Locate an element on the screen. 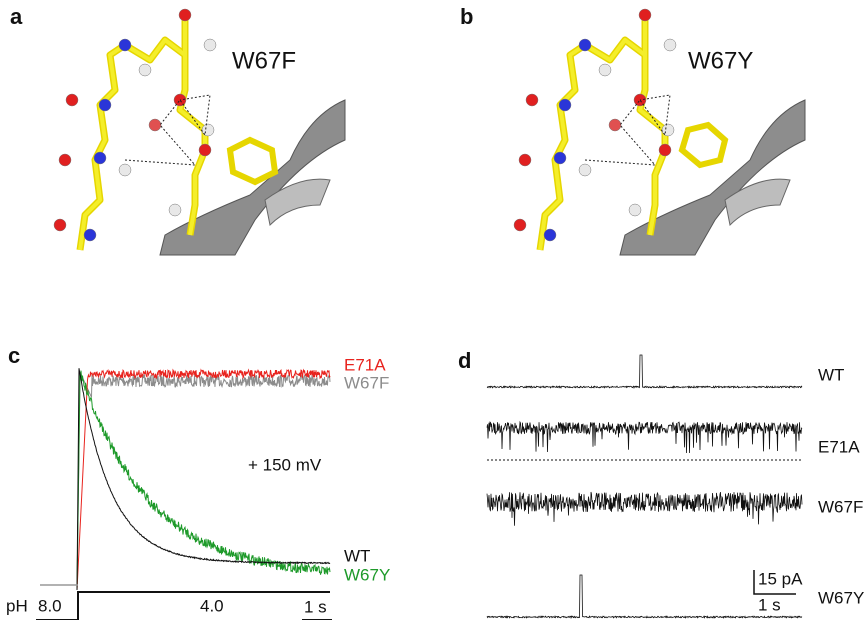 The height and width of the screenshot is (620, 867). panel-label: a is located at coordinates (16, 16).